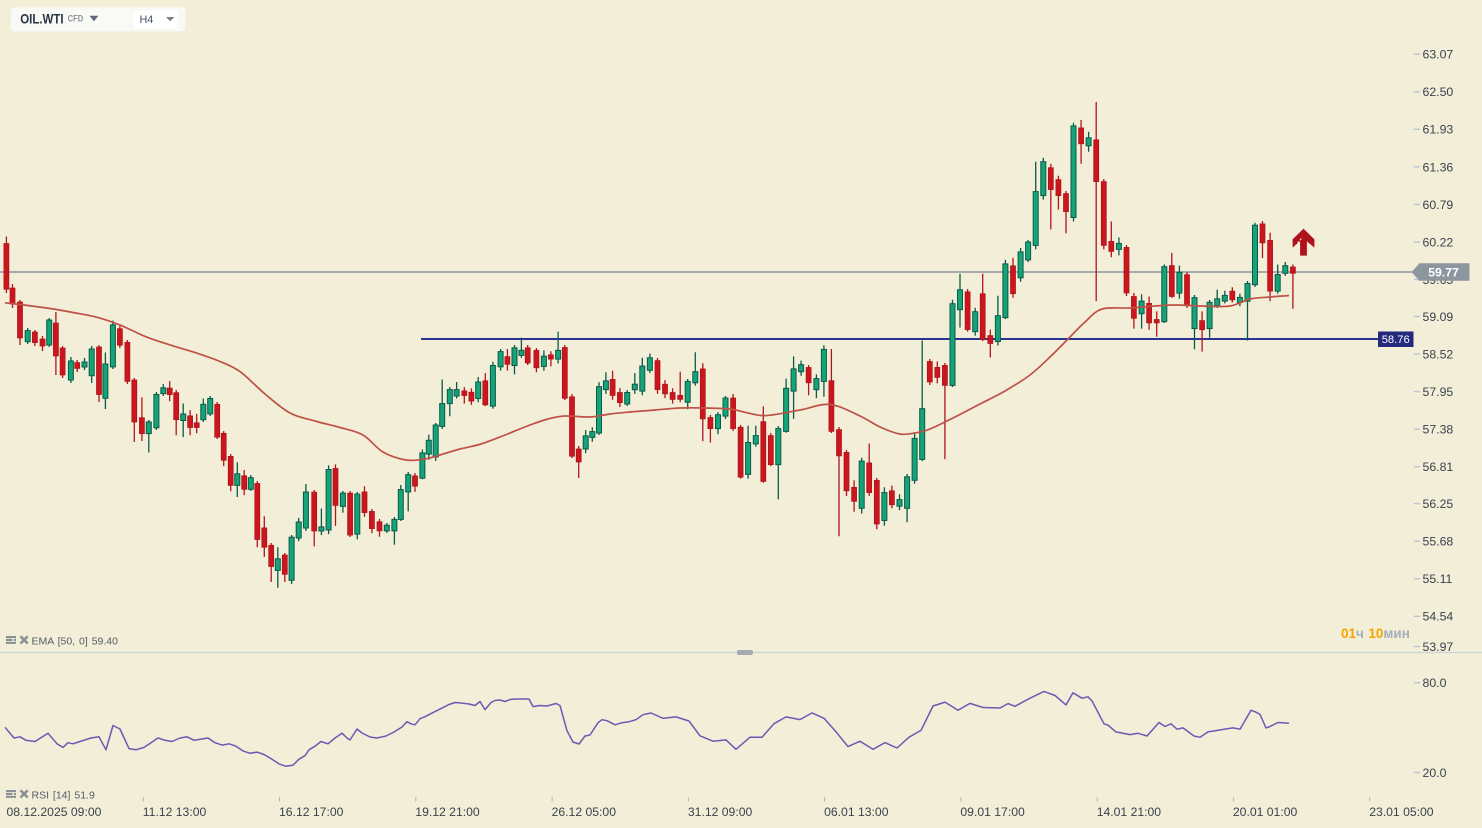  I want to click on svg-text: 60.22, so click(1438, 242).